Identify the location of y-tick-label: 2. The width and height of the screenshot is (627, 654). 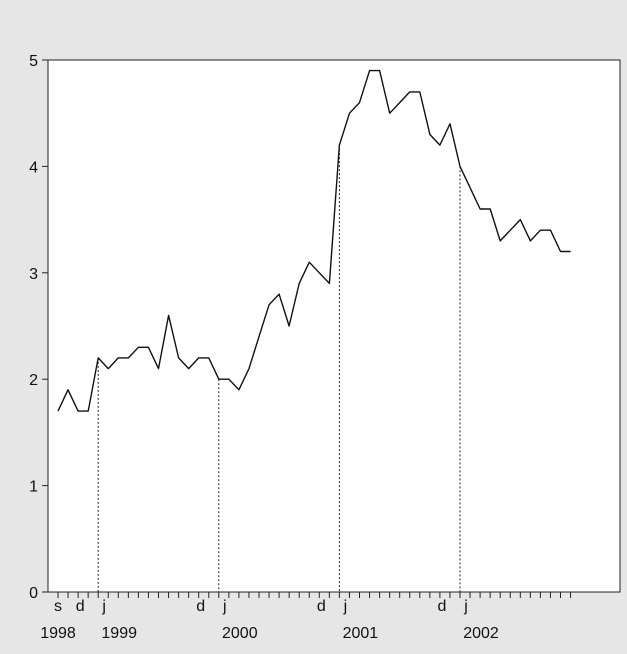
(33, 380).